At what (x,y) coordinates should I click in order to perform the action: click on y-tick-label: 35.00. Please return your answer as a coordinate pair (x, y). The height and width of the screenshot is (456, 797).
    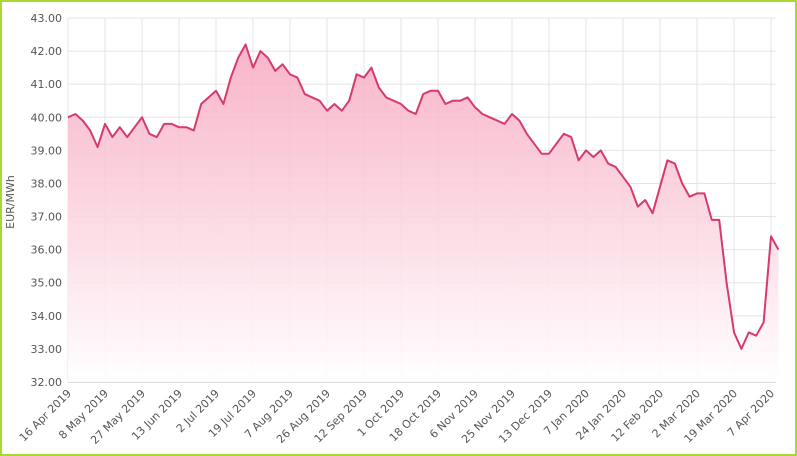
    Looking at the image, I should click on (47, 283).